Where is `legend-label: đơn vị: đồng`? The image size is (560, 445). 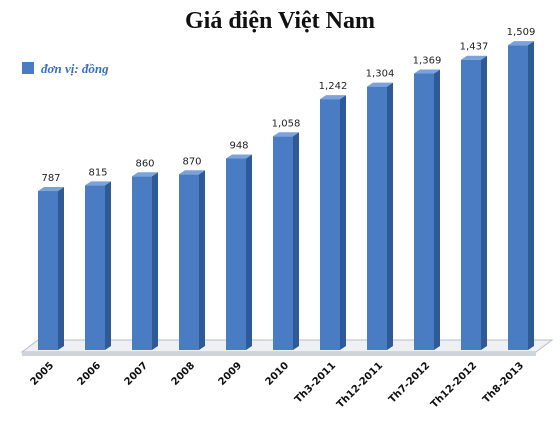 legend-label: đơn vị: đồng is located at coordinates (75, 68).